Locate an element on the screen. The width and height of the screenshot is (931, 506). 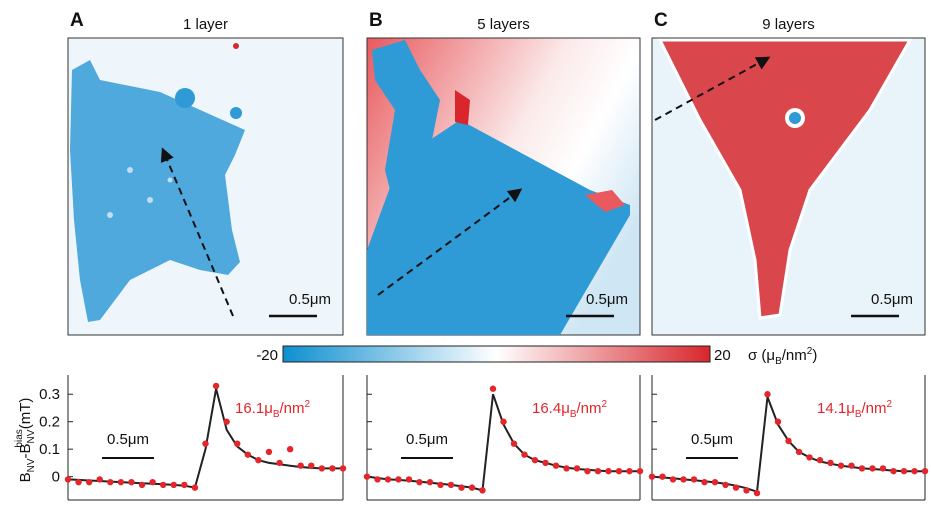
annotation-part: 2 is located at coordinates (605, 404).